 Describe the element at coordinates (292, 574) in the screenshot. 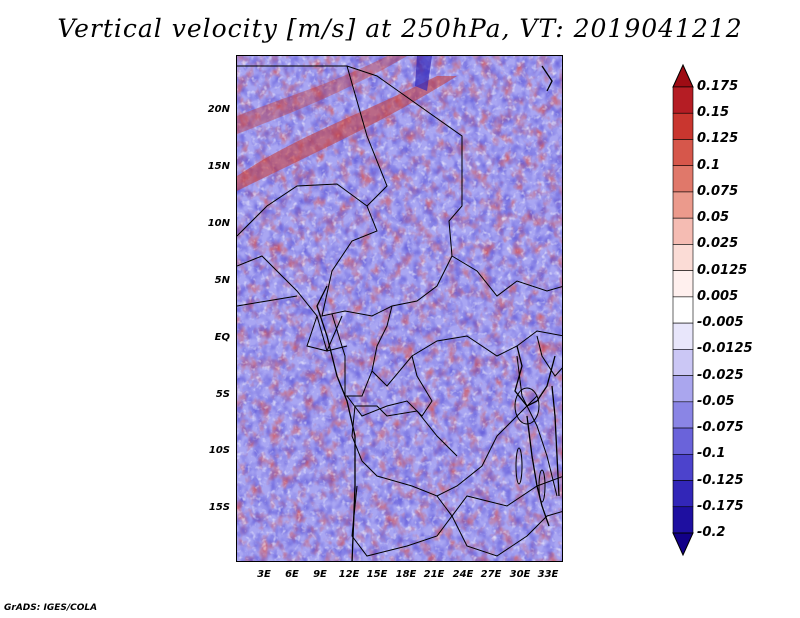

I see `lon-label: 6E` at that location.